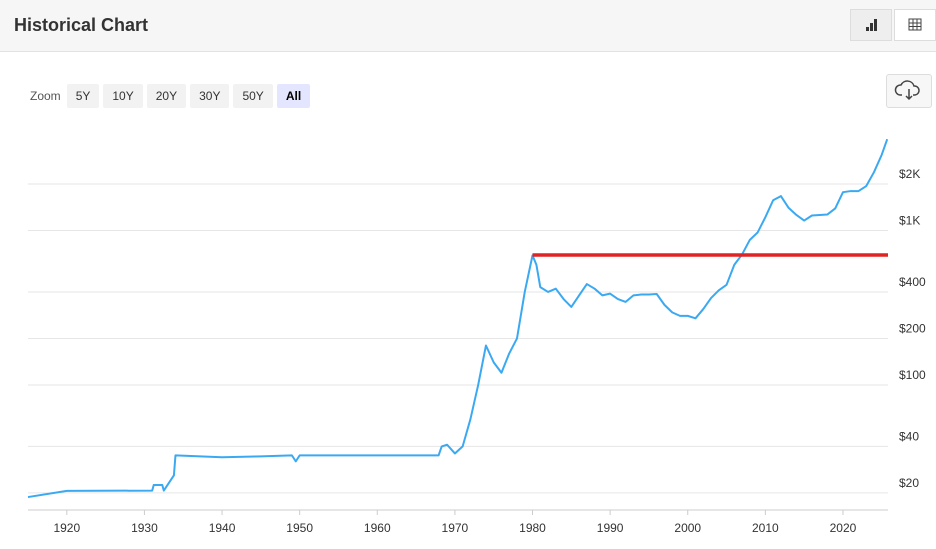  What do you see at coordinates (166, 96) in the screenshot?
I see `zoom-button: 20Y` at bounding box center [166, 96].